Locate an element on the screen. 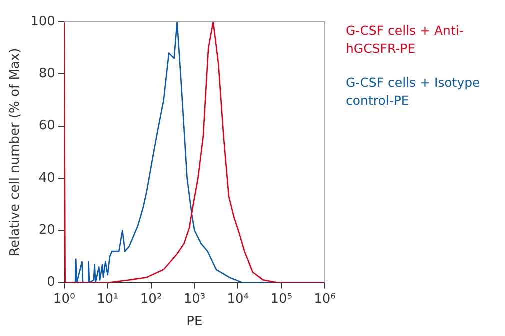  x-tick-label: 10⁴ is located at coordinates (238, 299).